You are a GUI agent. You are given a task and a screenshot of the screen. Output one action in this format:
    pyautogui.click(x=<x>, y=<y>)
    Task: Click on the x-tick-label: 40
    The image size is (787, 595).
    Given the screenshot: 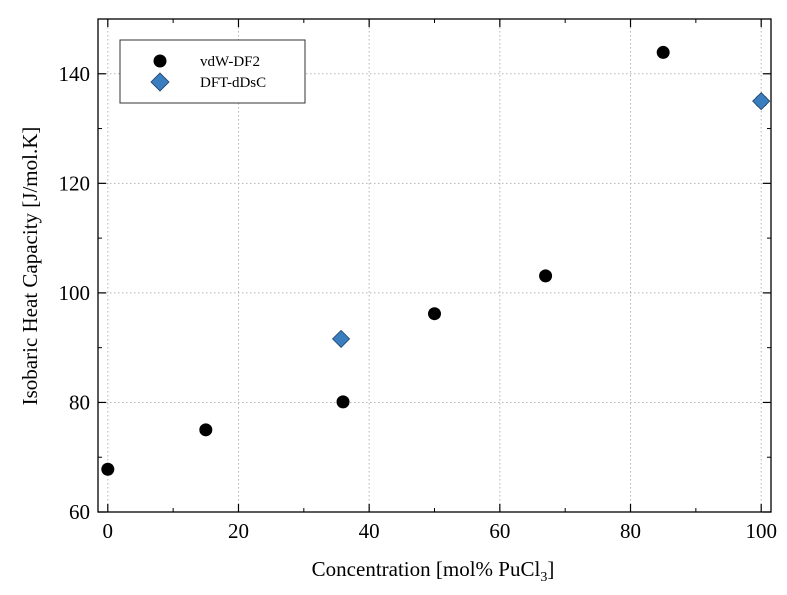 What is the action you would take?
    pyautogui.click(x=369, y=531)
    